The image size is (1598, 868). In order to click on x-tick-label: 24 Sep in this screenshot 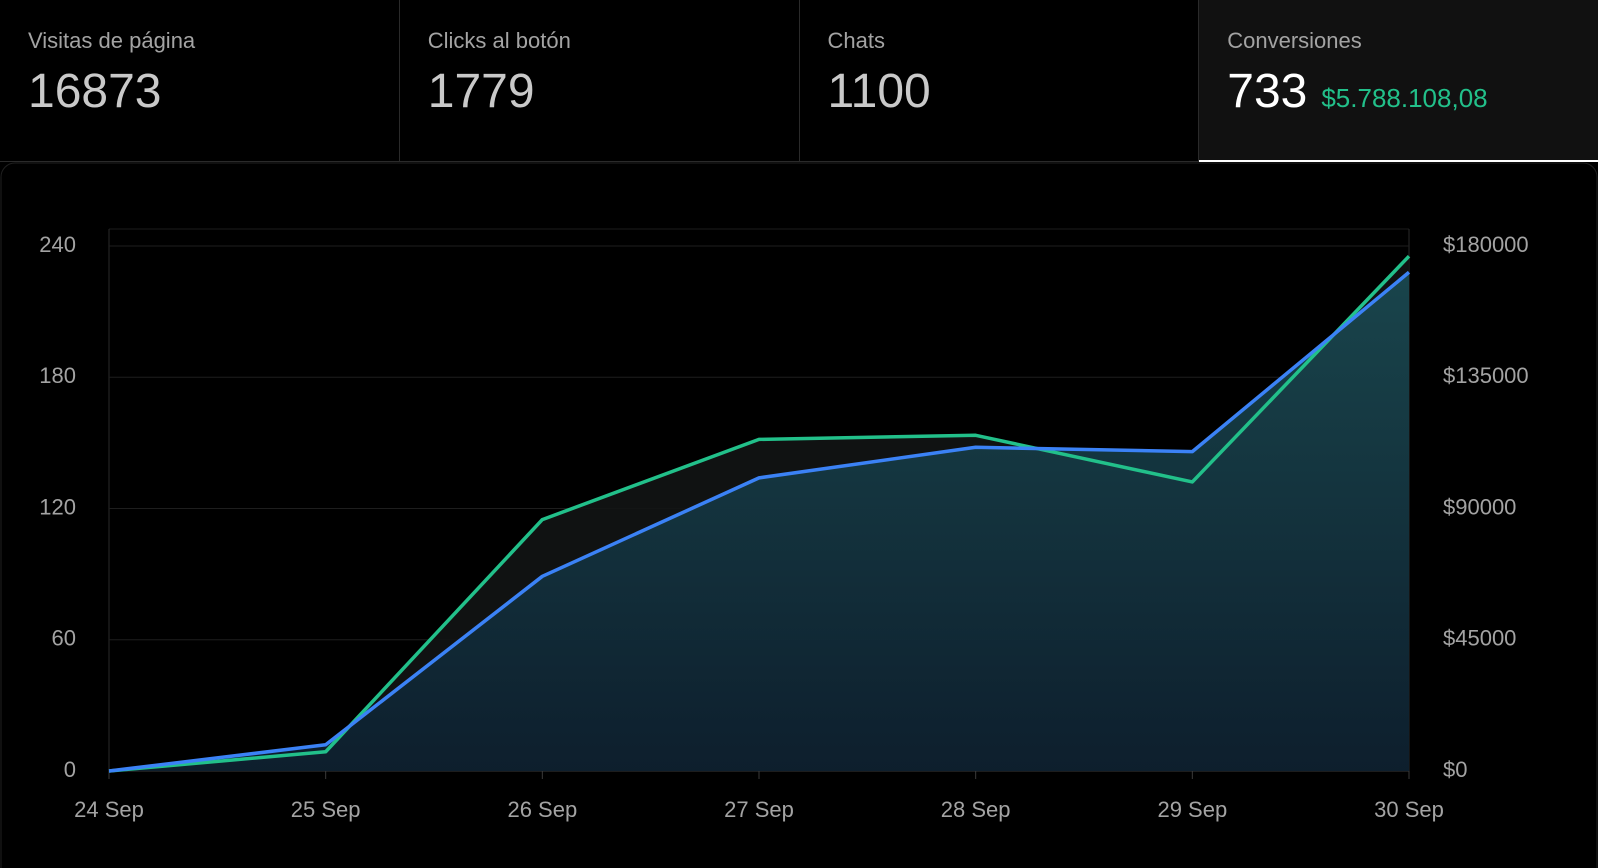, I will do `click(109, 809)`.